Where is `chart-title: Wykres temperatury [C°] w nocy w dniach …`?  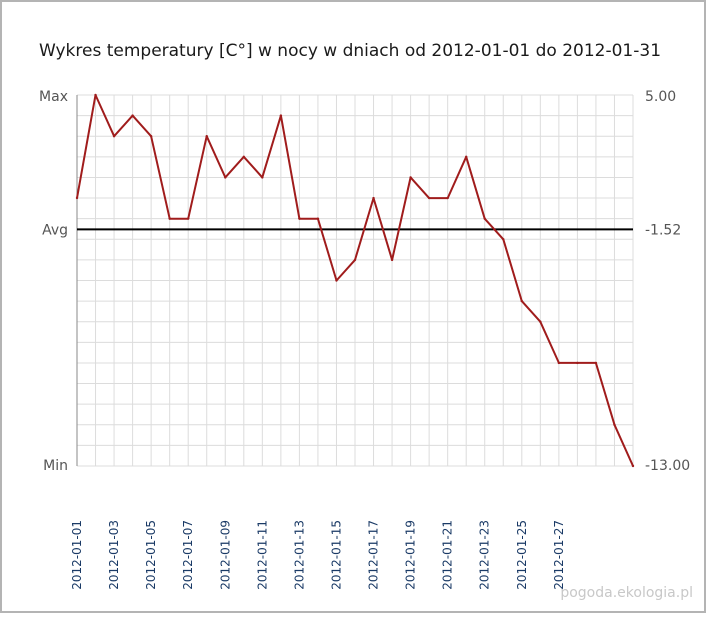
chart-title: Wykres temperatury [C°] w nocy w dniach … is located at coordinates (350, 51).